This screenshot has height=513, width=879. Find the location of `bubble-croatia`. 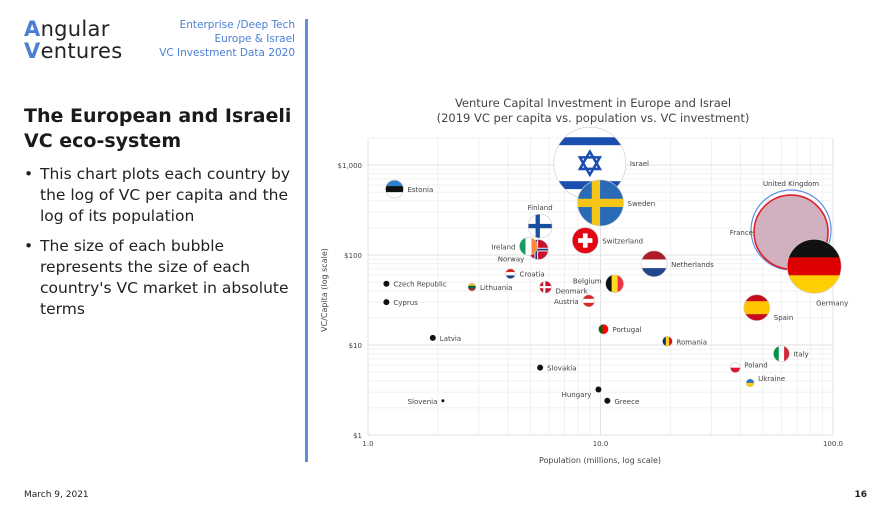

bubble-croatia is located at coordinates (510, 274).